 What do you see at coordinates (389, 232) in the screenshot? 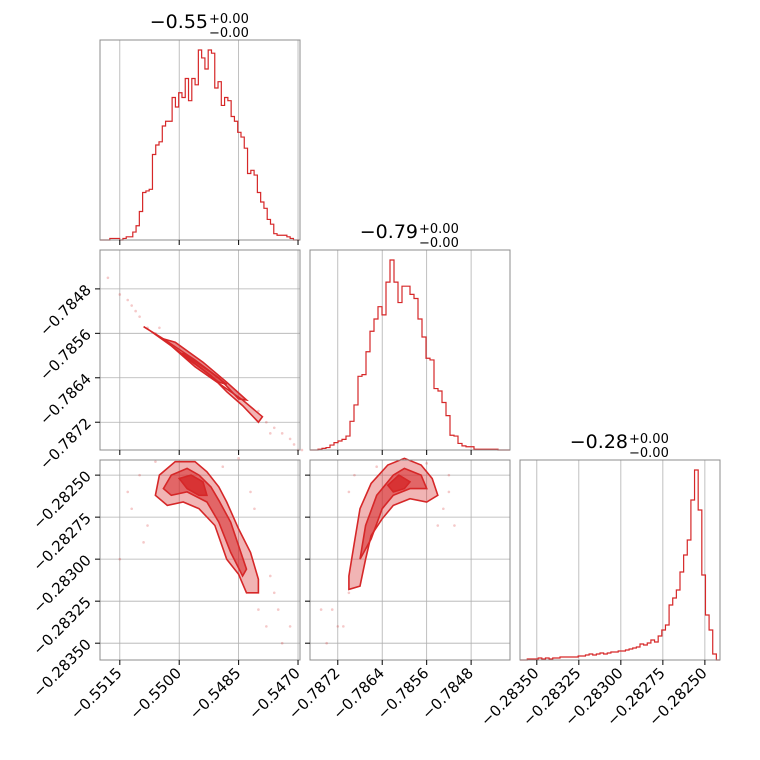
I see `title-value: −0.79` at bounding box center [389, 232].